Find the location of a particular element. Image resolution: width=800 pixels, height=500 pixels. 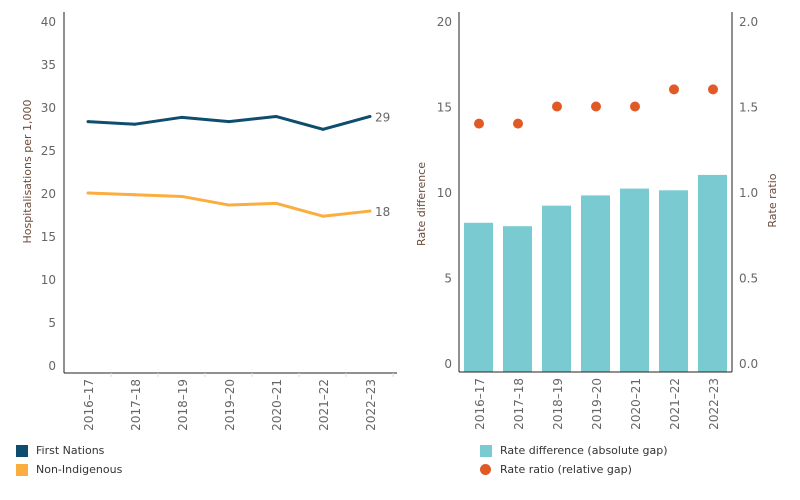

legend-item-rate-difference: Rate difference (absolute gap) is located at coordinates (574, 450).